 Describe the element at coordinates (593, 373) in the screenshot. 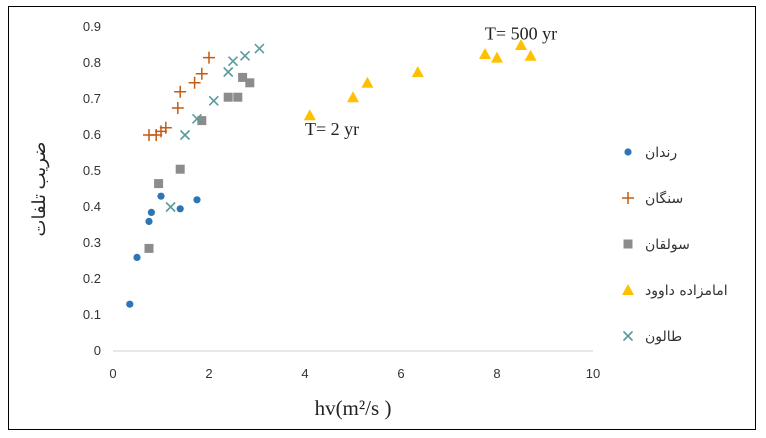

I see `x-tick-label: 10` at that location.